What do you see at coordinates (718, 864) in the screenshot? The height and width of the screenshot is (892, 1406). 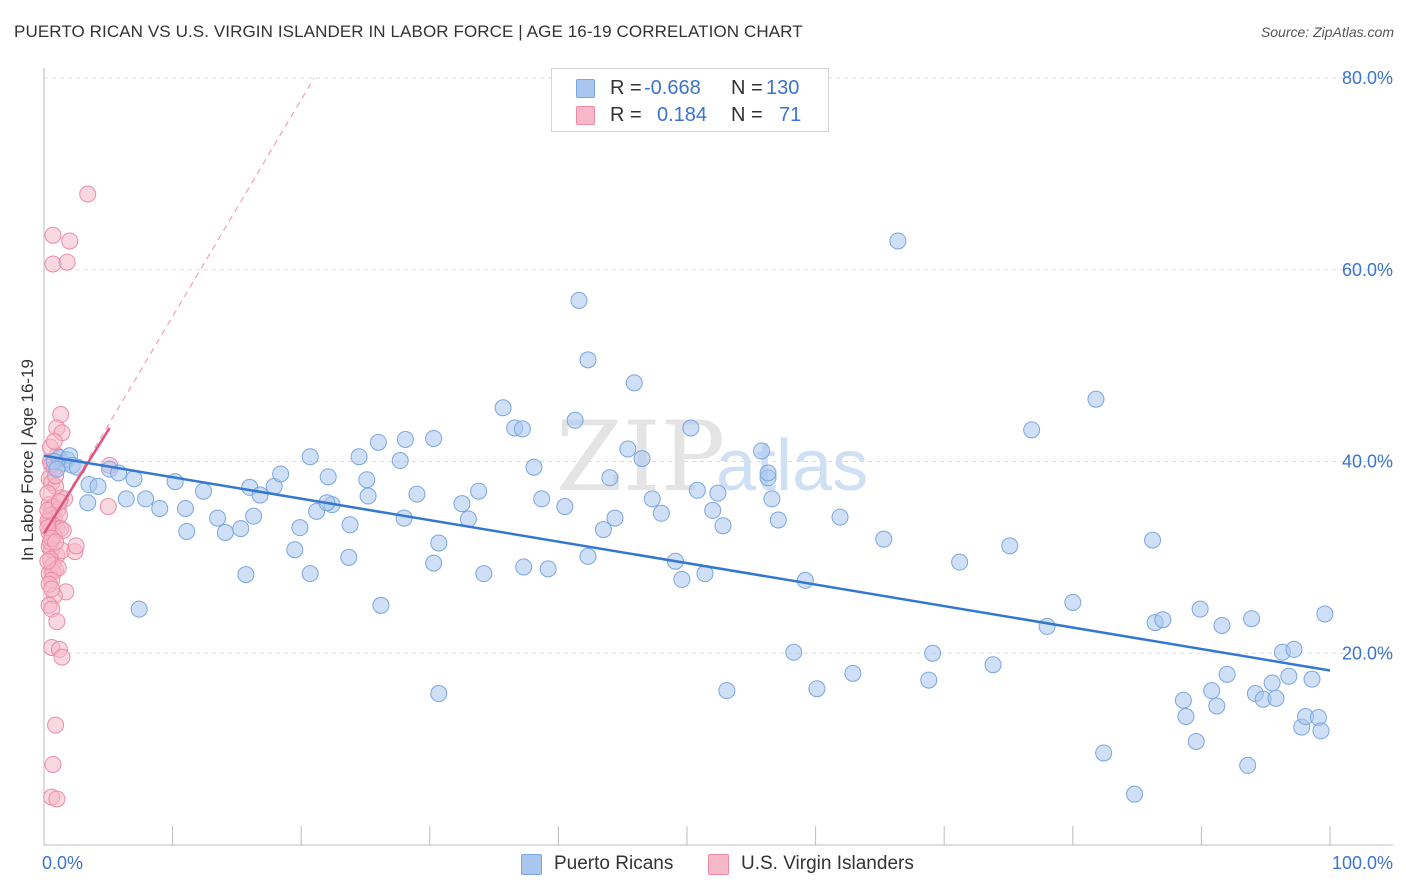 I see `bottom-legend-swatch-pink` at bounding box center [718, 864].